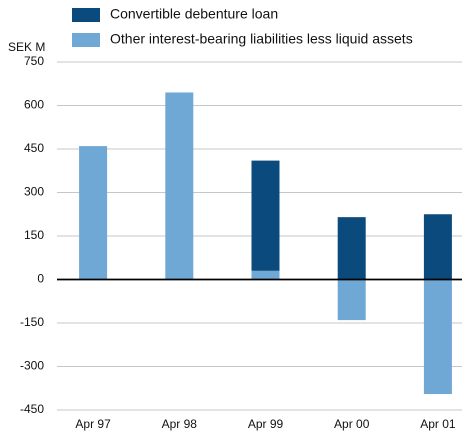 This screenshot has width=469, height=433. I want to click on y-tick-label: 150, so click(34, 235).